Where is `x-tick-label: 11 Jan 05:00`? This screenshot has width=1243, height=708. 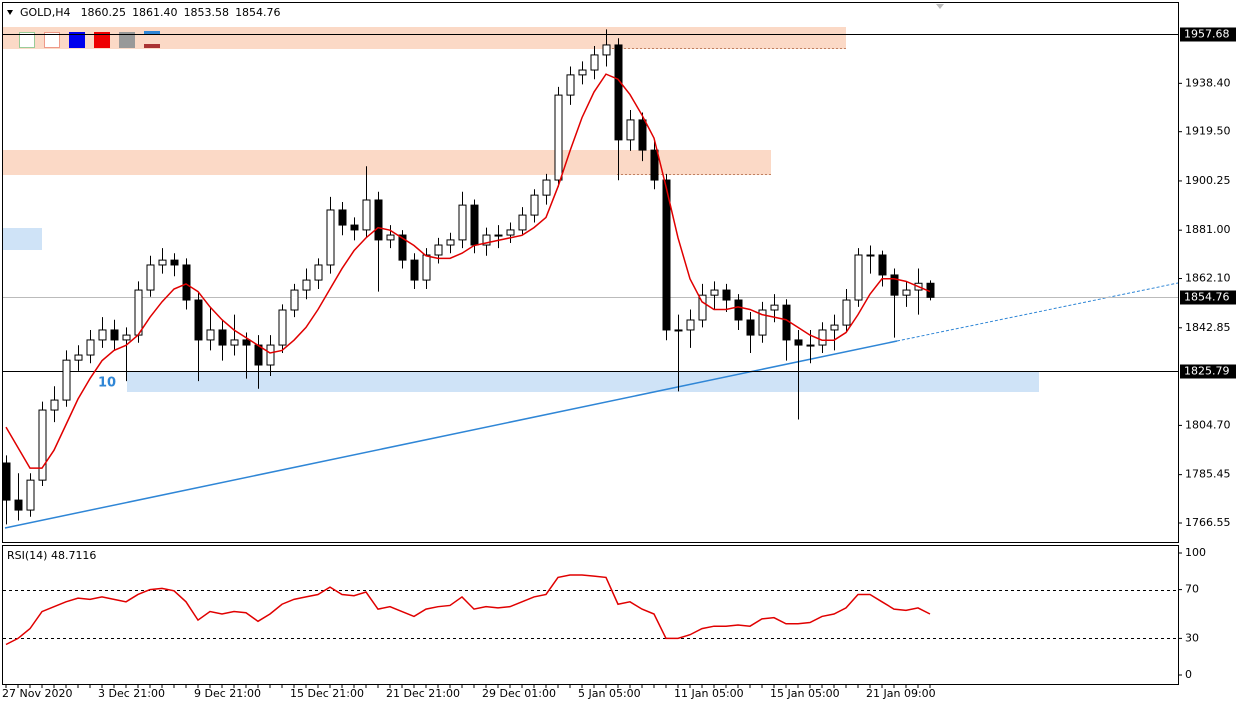
x-tick-label: 11 Jan 05:00 is located at coordinates (709, 693).